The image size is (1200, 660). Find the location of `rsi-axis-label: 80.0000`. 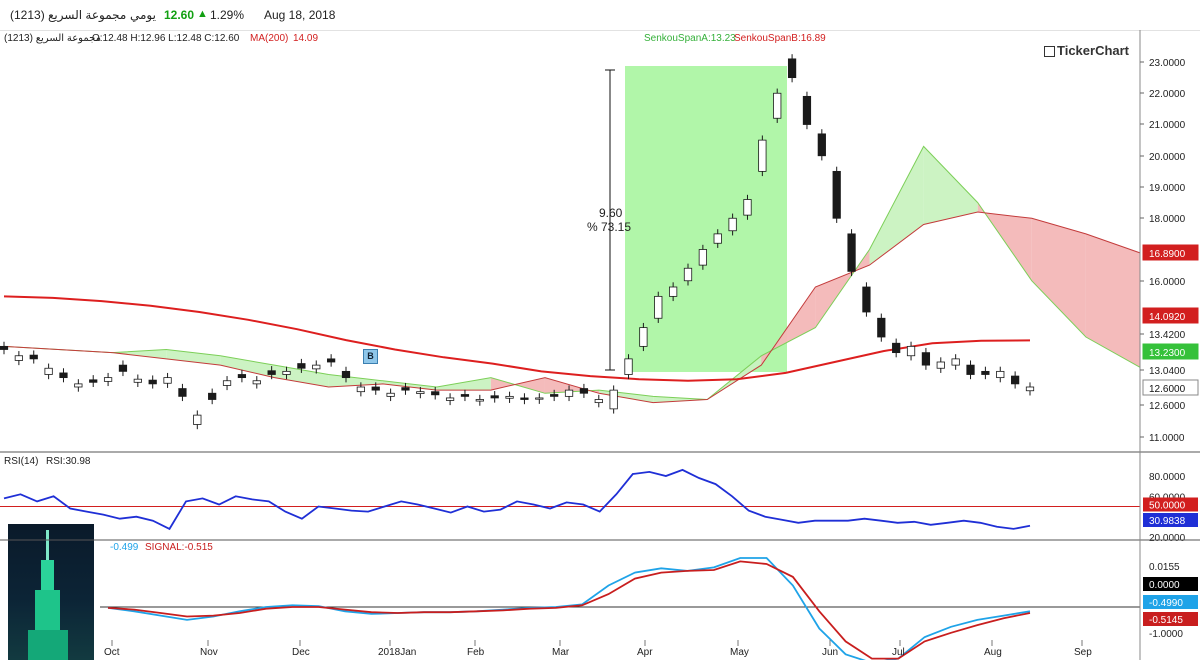

rsi-axis-label: 80.0000 is located at coordinates (1167, 477).